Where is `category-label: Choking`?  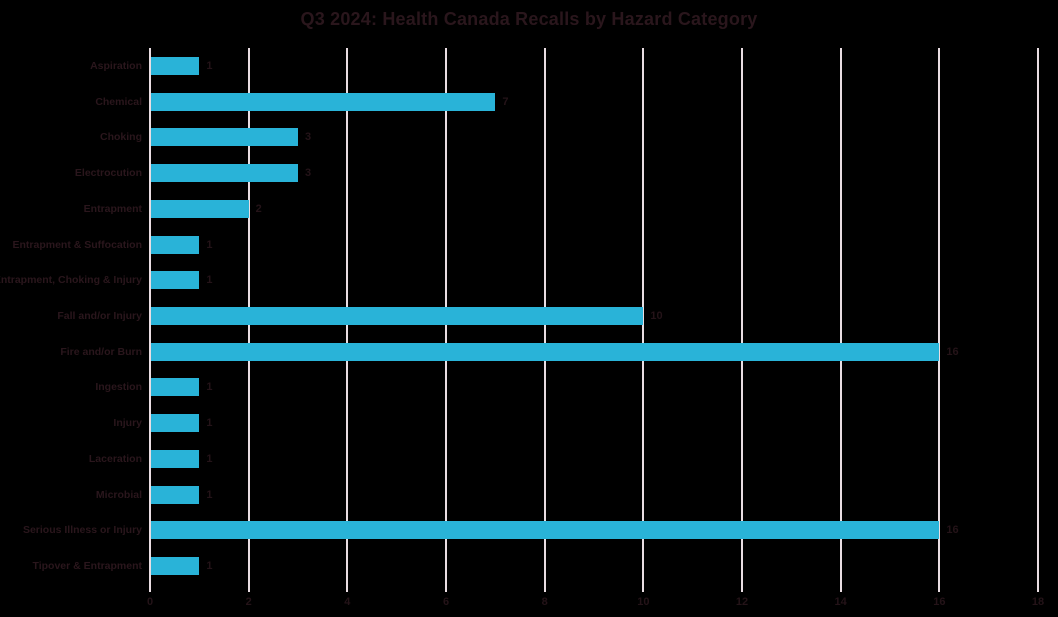
category-label: Choking is located at coordinates (121, 137).